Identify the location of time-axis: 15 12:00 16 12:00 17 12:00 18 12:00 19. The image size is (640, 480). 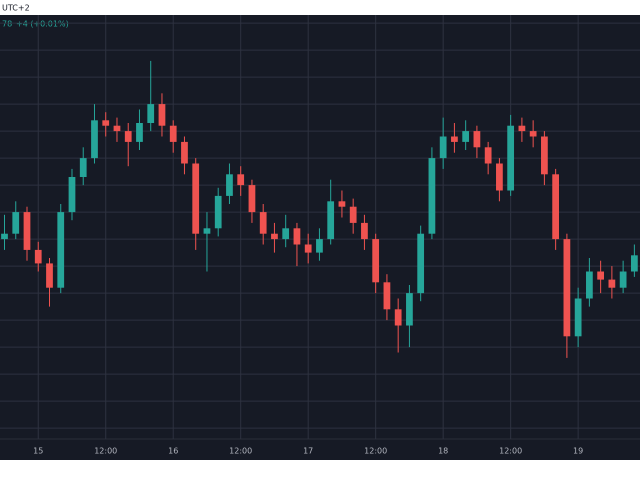
(308, 451).